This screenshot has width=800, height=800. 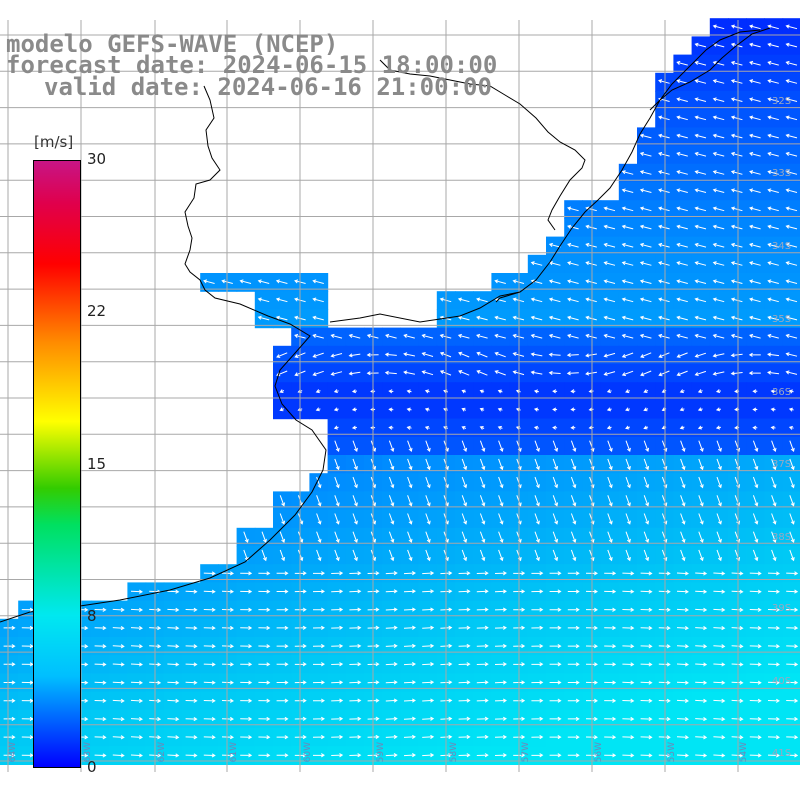 I want to click on colorbar-tick: 8, so click(x=92, y=616).